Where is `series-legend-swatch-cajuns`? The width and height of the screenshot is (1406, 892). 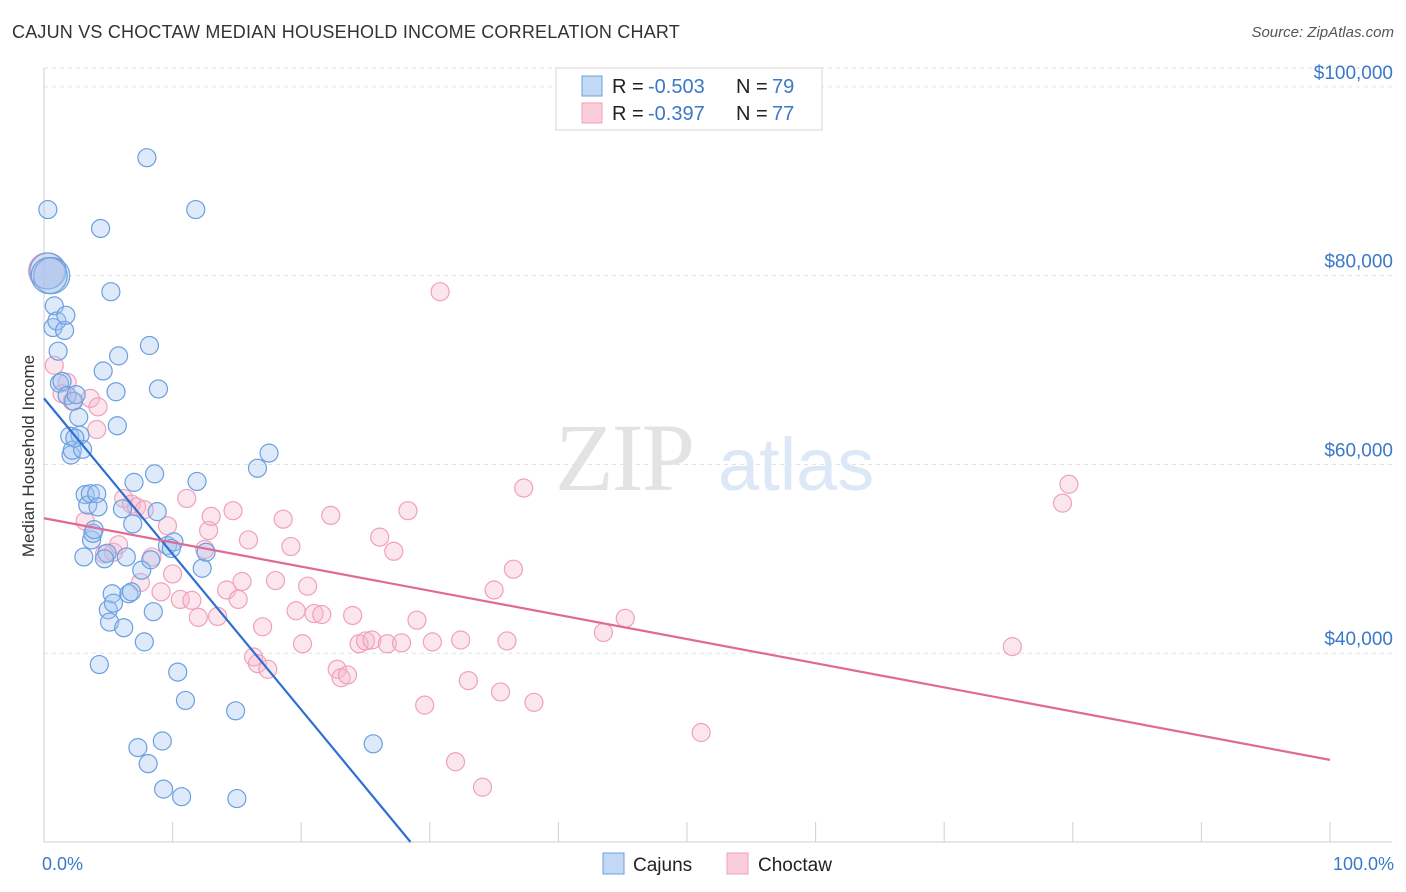 series-legend-swatch-cajuns is located at coordinates (613, 863).